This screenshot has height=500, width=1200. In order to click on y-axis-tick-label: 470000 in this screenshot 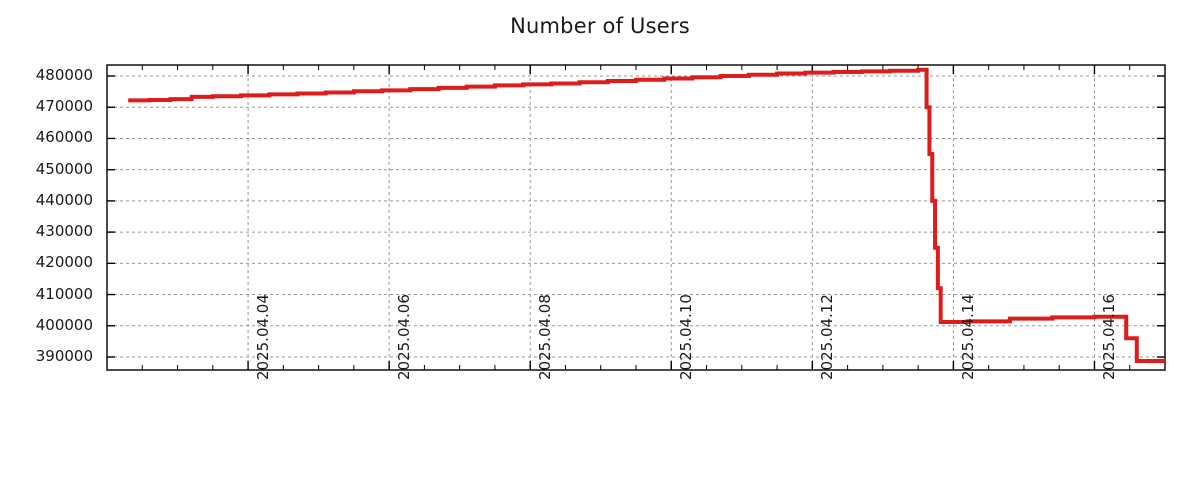, I will do `click(64, 106)`.